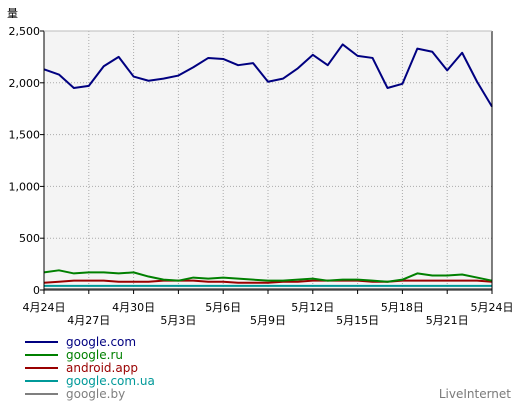 The width and height of the screenshot is (520, 405). Describe the element at coordinates (268, 276) in the screenshot. I see `series-line-google-ru` at that location.